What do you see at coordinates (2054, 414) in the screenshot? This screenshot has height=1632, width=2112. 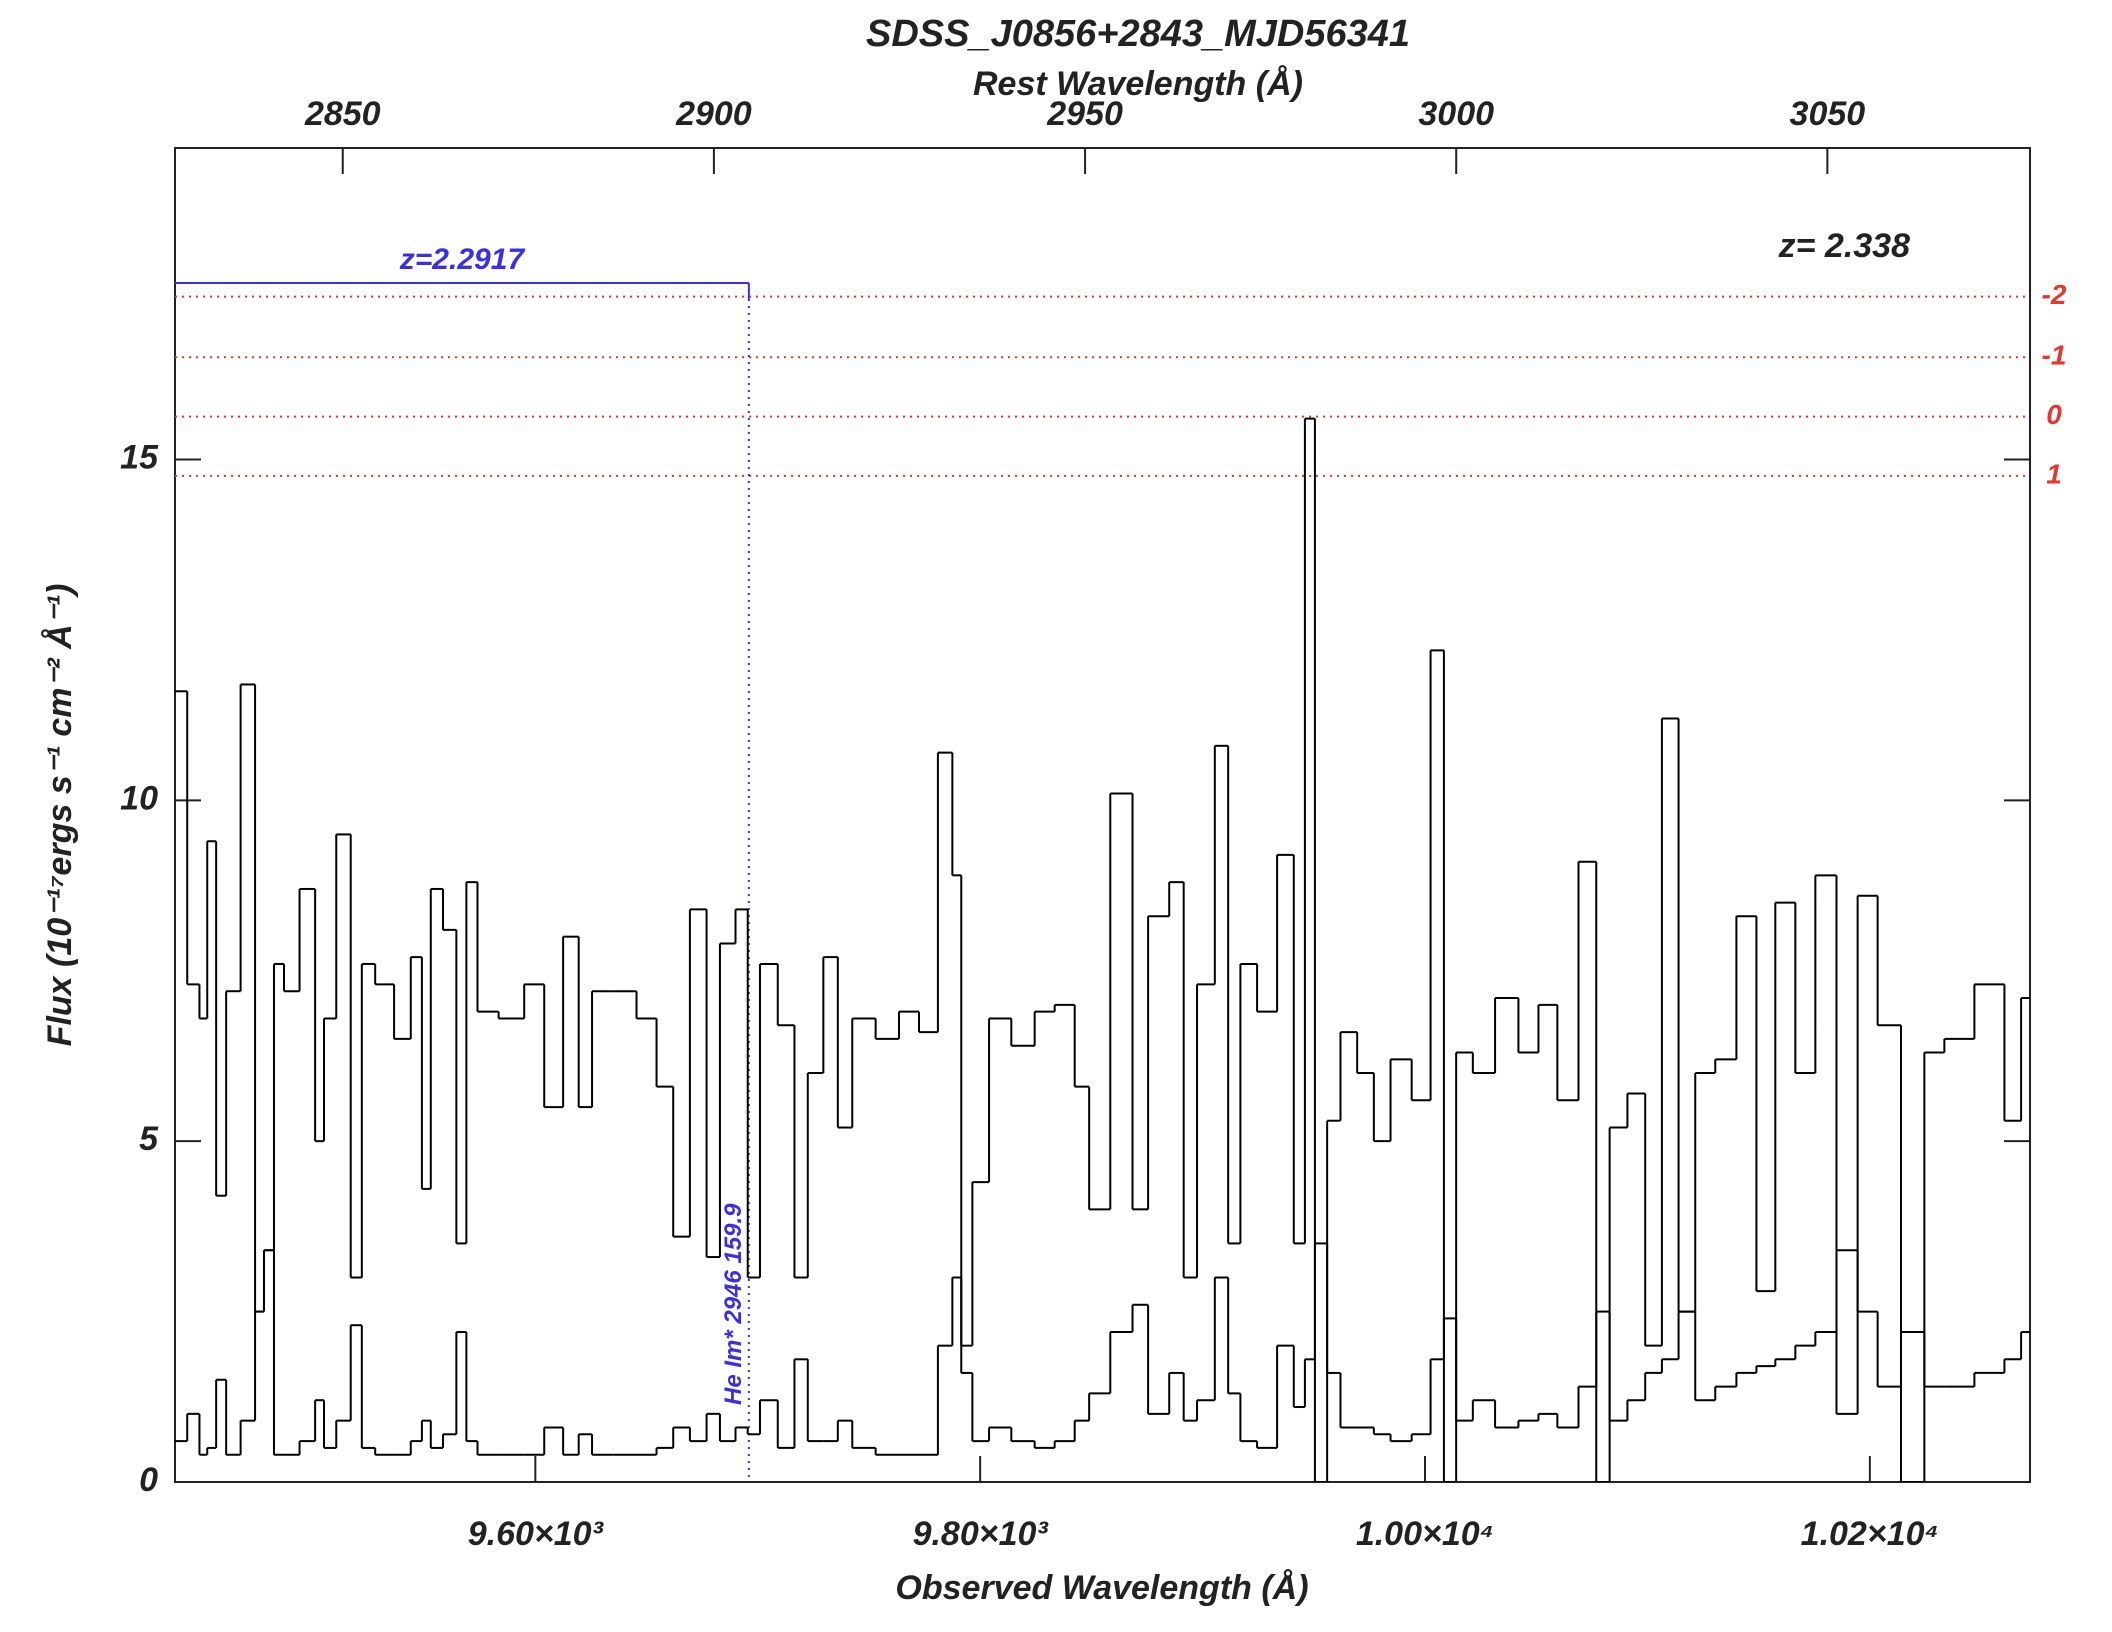 I see `reference-label: 0` at bounding box center [2054, 414].